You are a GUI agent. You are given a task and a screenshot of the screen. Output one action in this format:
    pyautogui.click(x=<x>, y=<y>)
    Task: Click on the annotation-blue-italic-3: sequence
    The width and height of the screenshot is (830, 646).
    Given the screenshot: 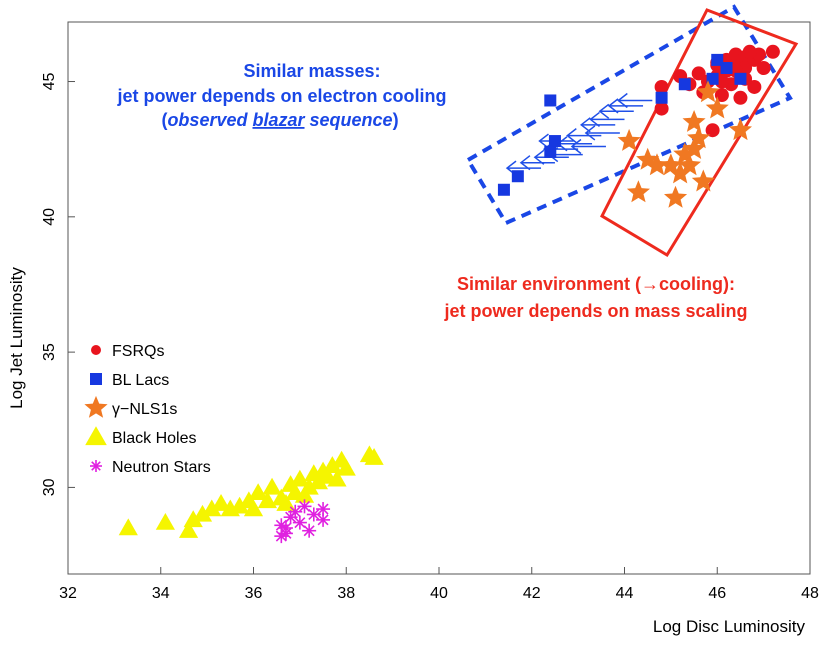 What is the action you would take?
    pyautogui.click(x=349, y=120)
    